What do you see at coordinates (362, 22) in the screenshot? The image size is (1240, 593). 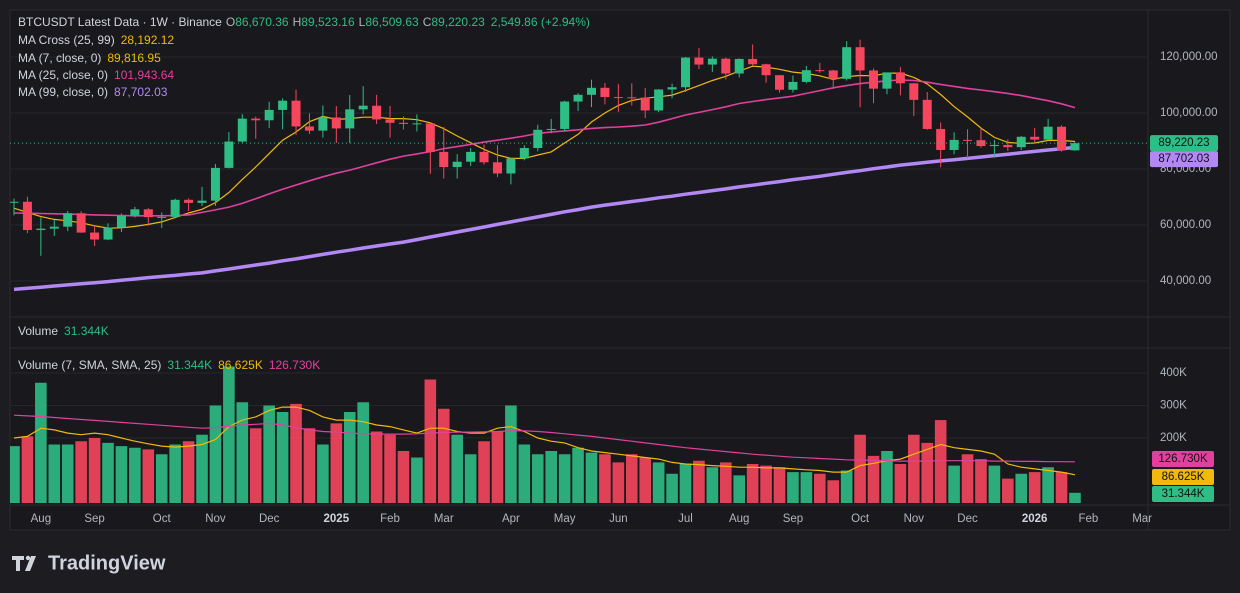 I see `ohlc-label: L` at bounding box center [362, 22].